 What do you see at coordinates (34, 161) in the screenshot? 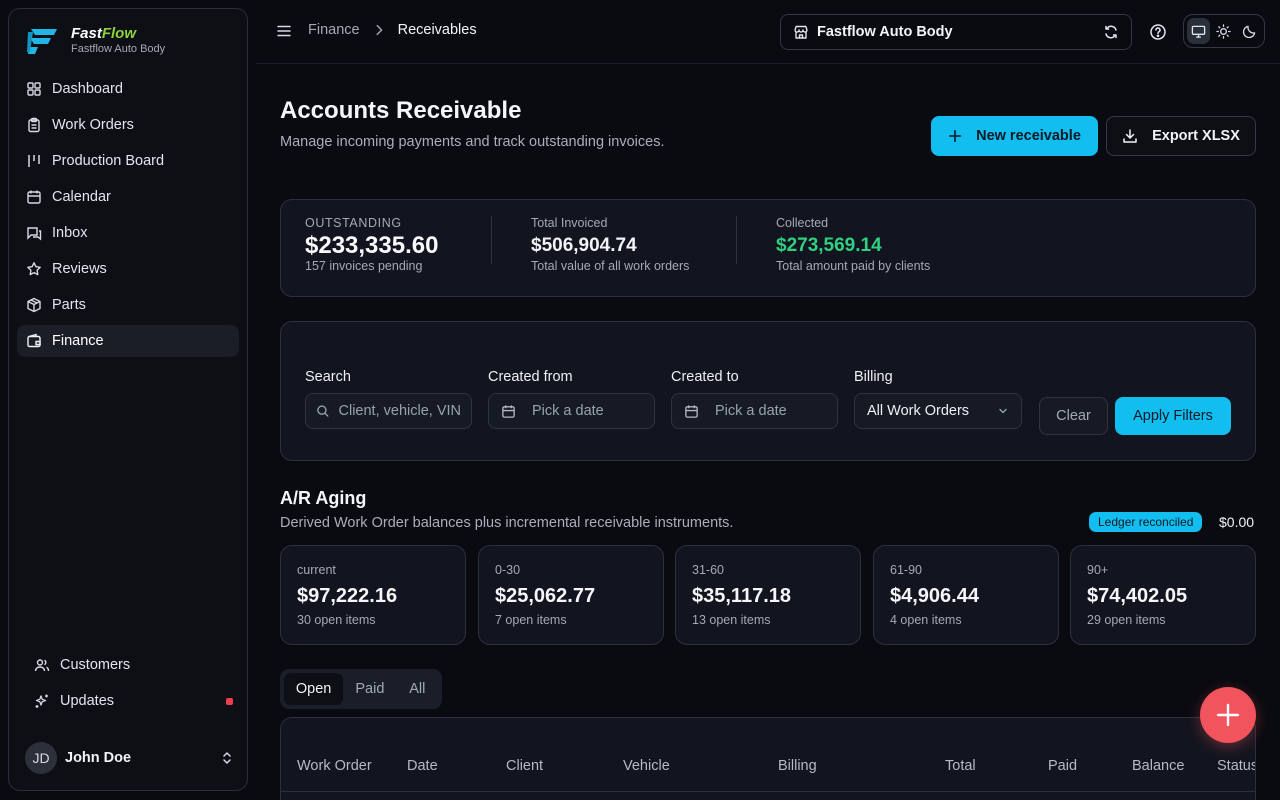
I see `kanban-icon` at bounding box center [34, 161].